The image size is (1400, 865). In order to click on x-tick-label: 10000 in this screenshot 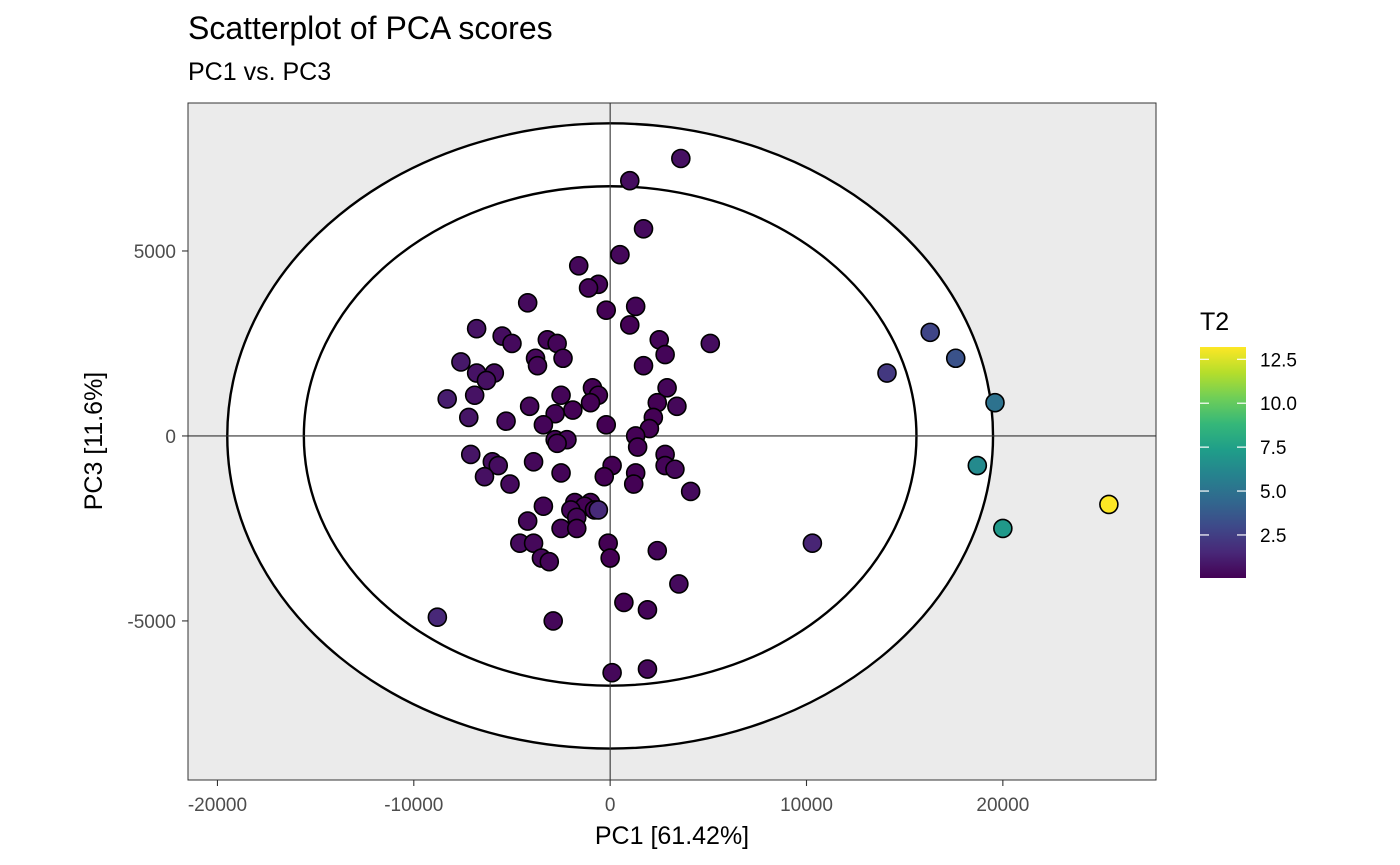, I will do `click(806, 805)`.